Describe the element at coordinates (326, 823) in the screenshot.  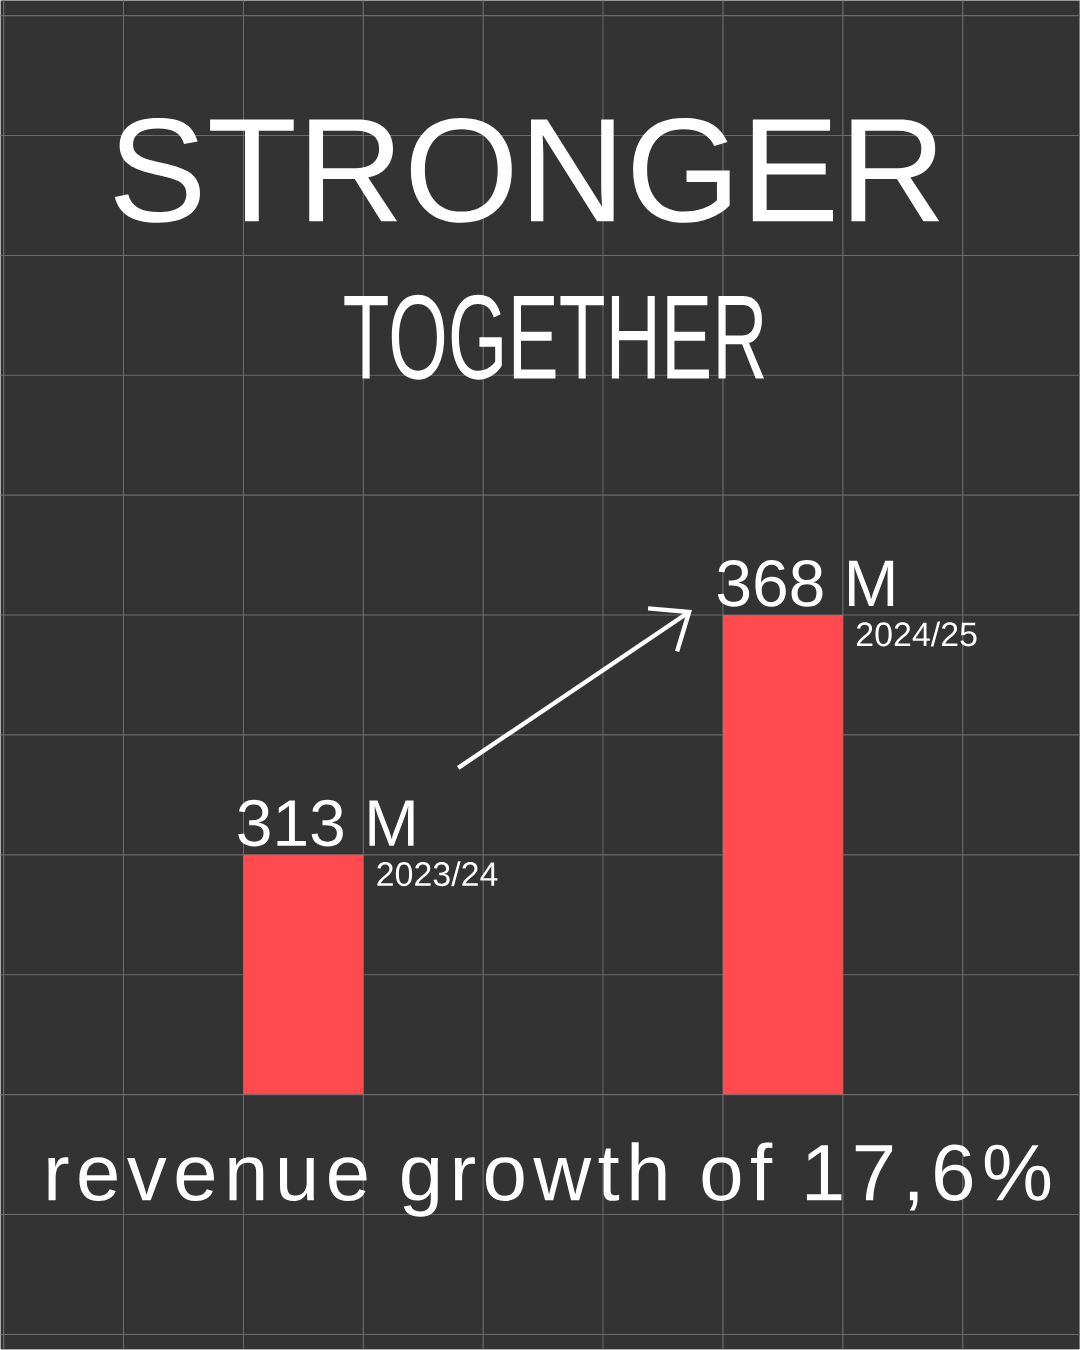
I see `data-label: 313 M` at that location.